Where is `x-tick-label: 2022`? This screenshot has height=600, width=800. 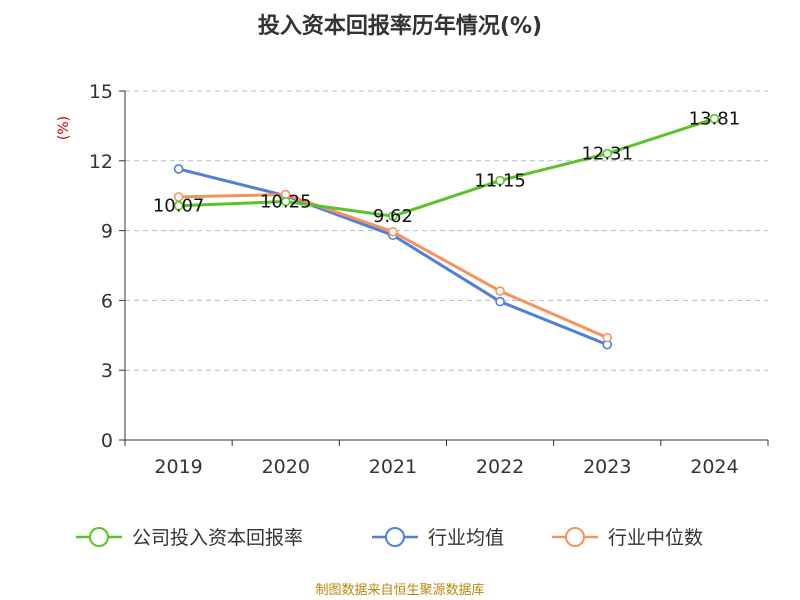
x-tick-label: 2022 is located at coordinates (500, 467).